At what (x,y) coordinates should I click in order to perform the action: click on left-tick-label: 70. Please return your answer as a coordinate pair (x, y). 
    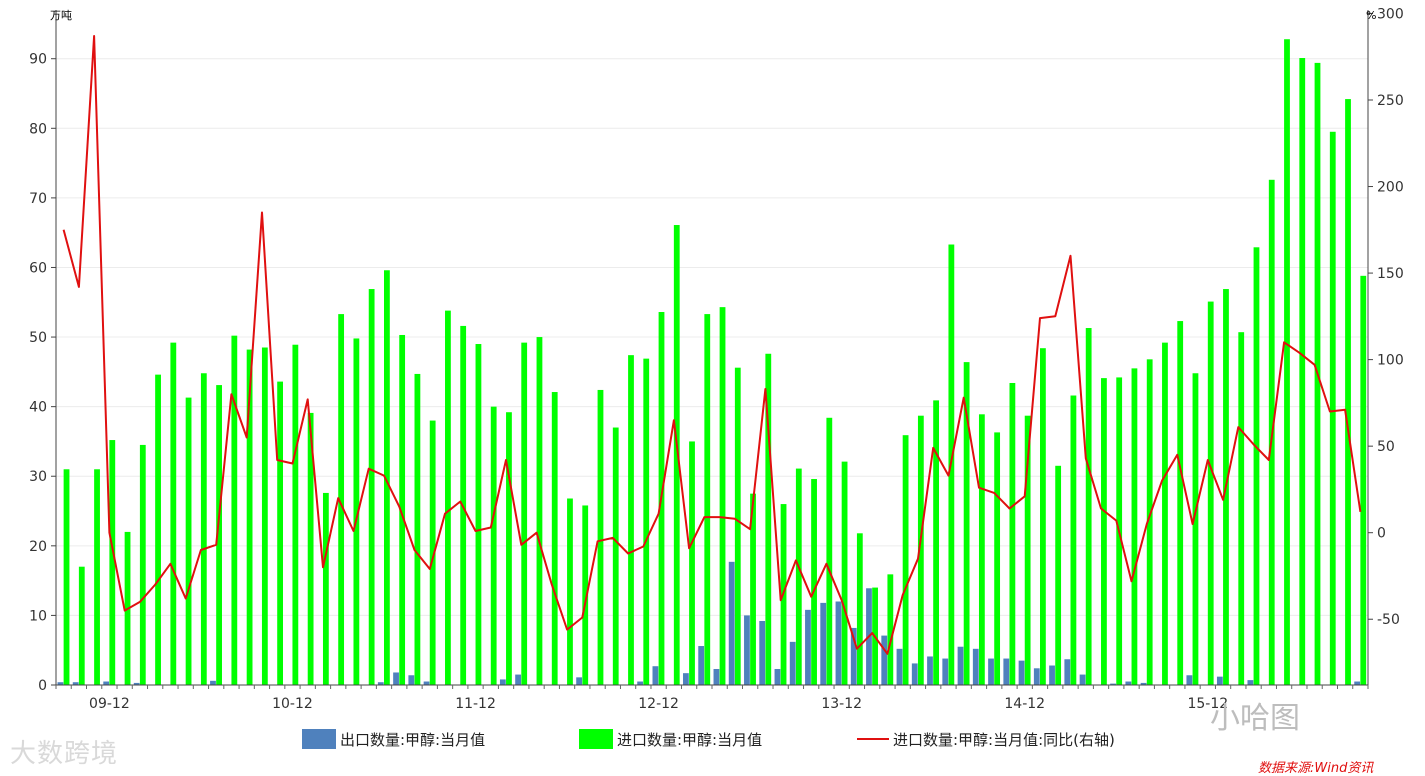
    Looking at the image, I should click on (38, 199).